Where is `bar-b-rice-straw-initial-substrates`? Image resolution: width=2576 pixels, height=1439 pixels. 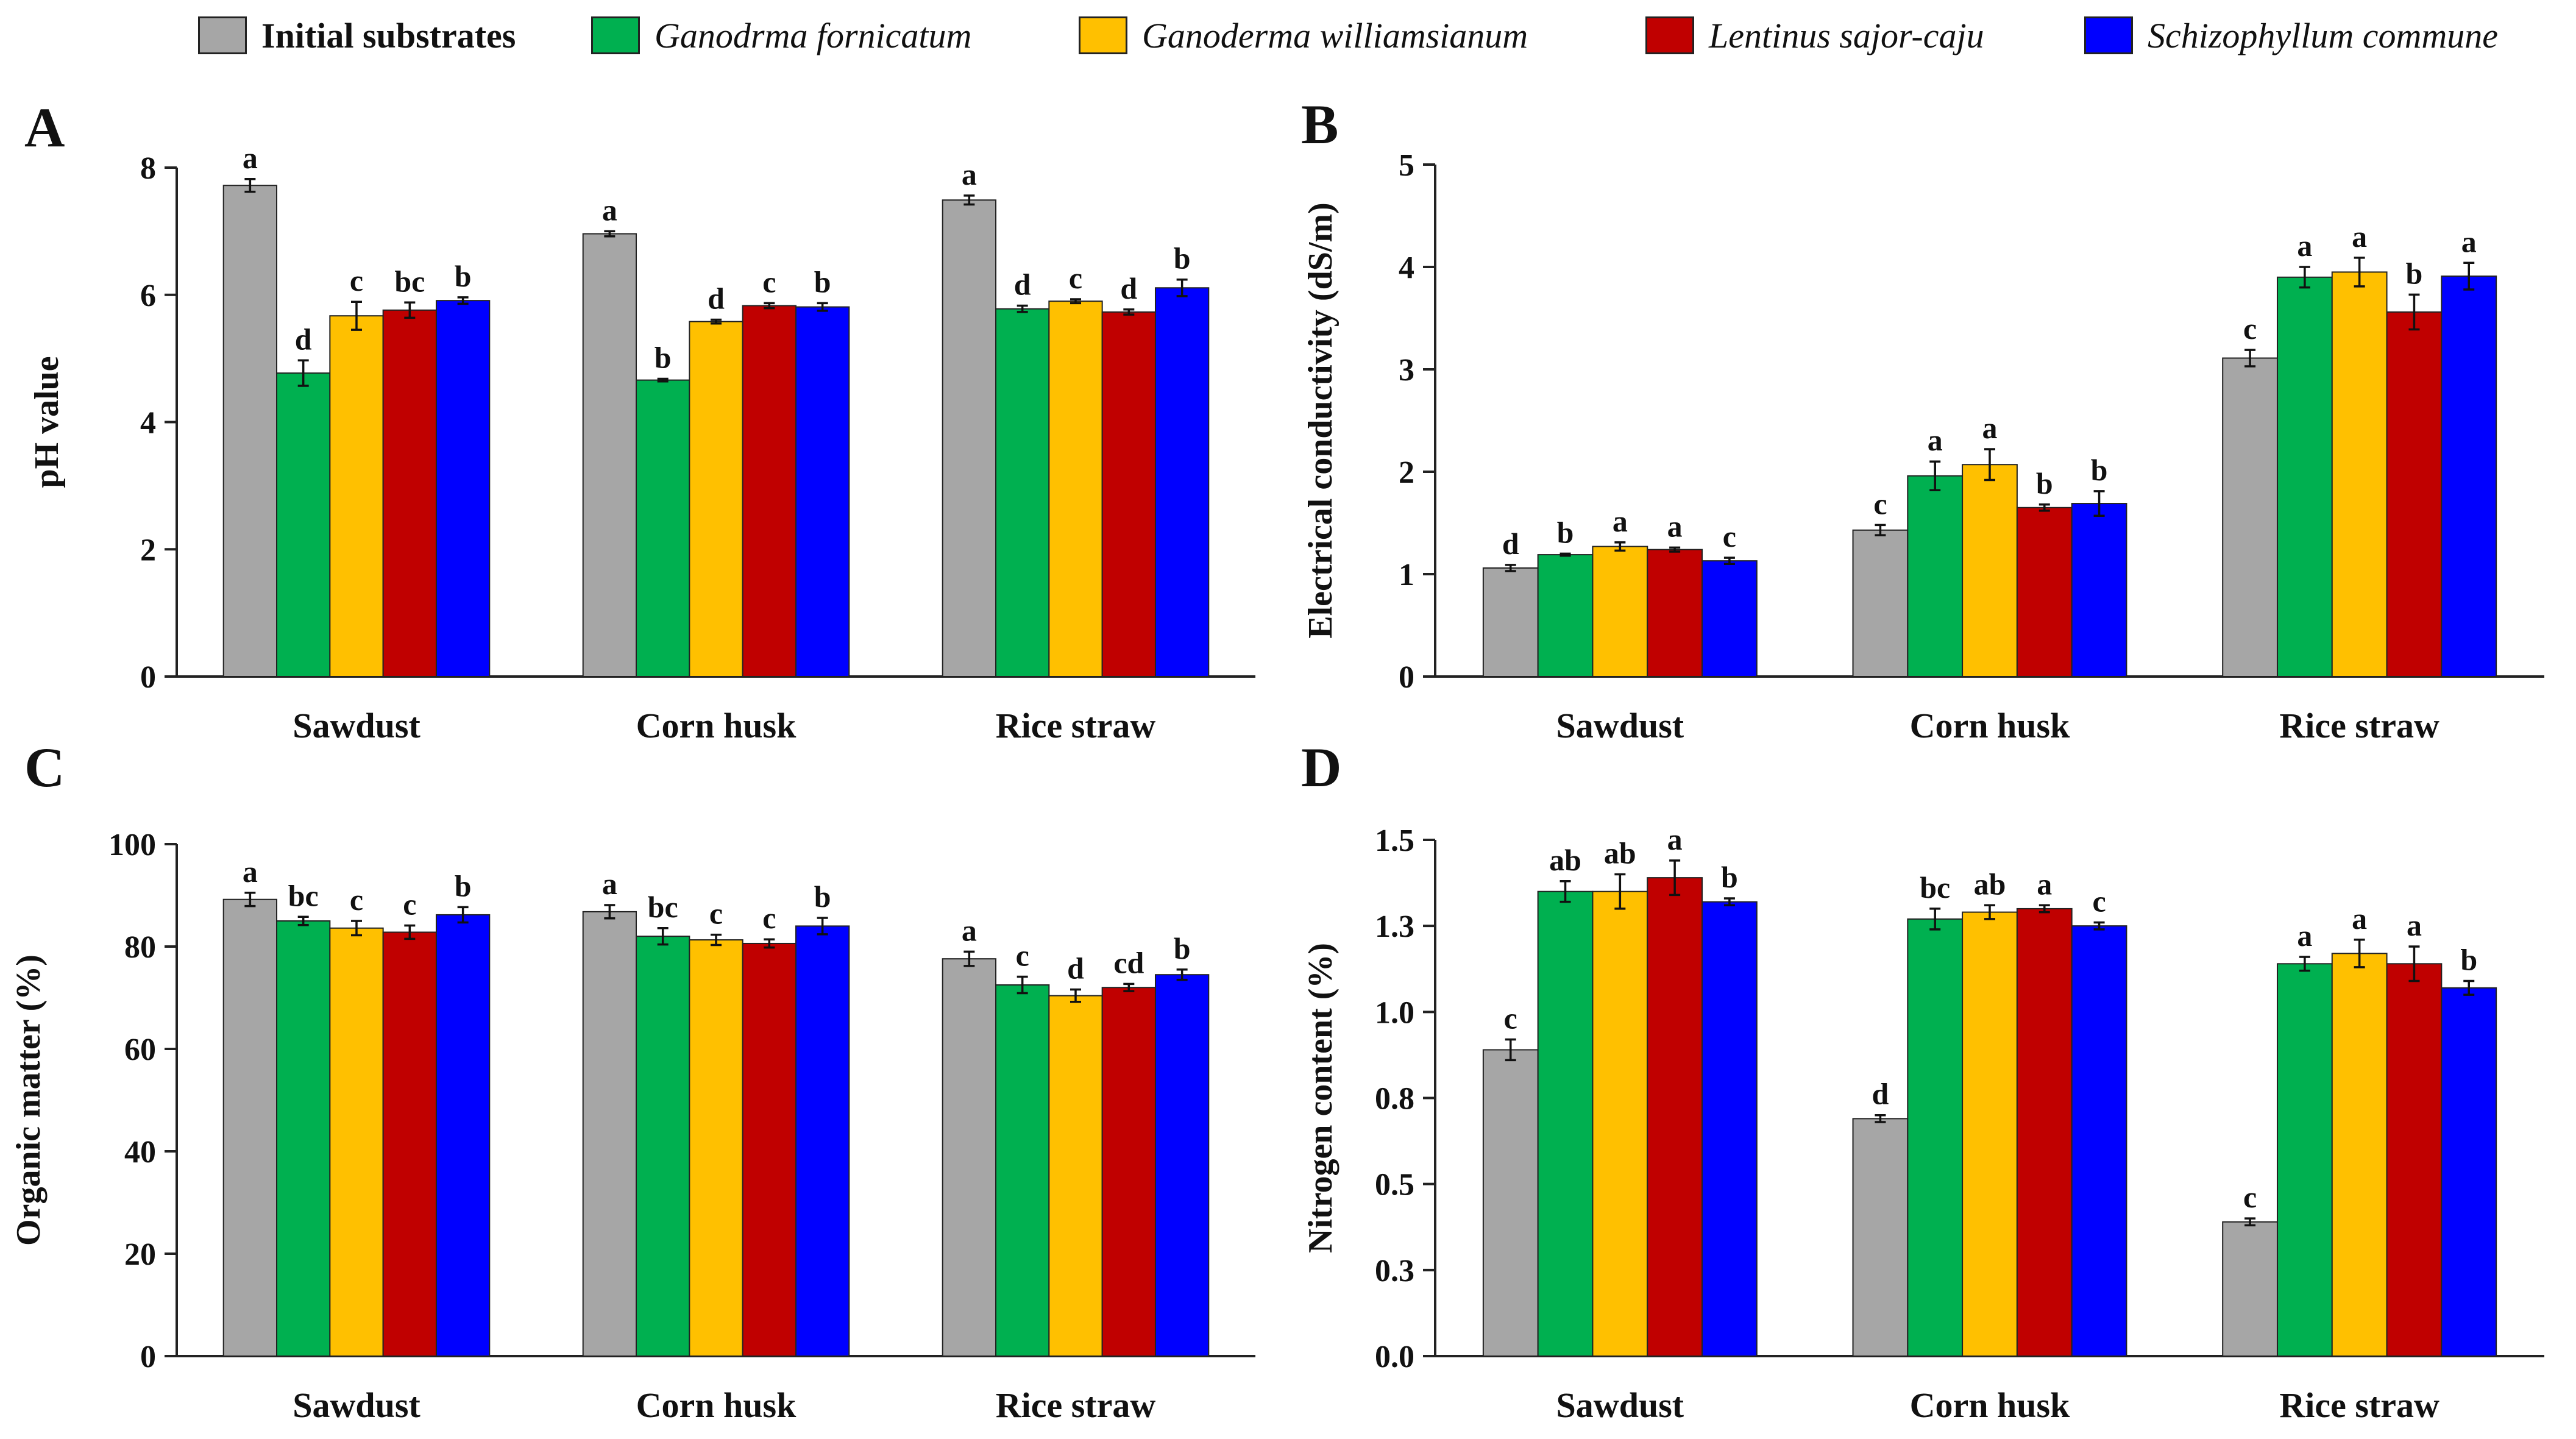
bar-b-rice-straw-initial-substrates is located at coordinates (2250, 517).